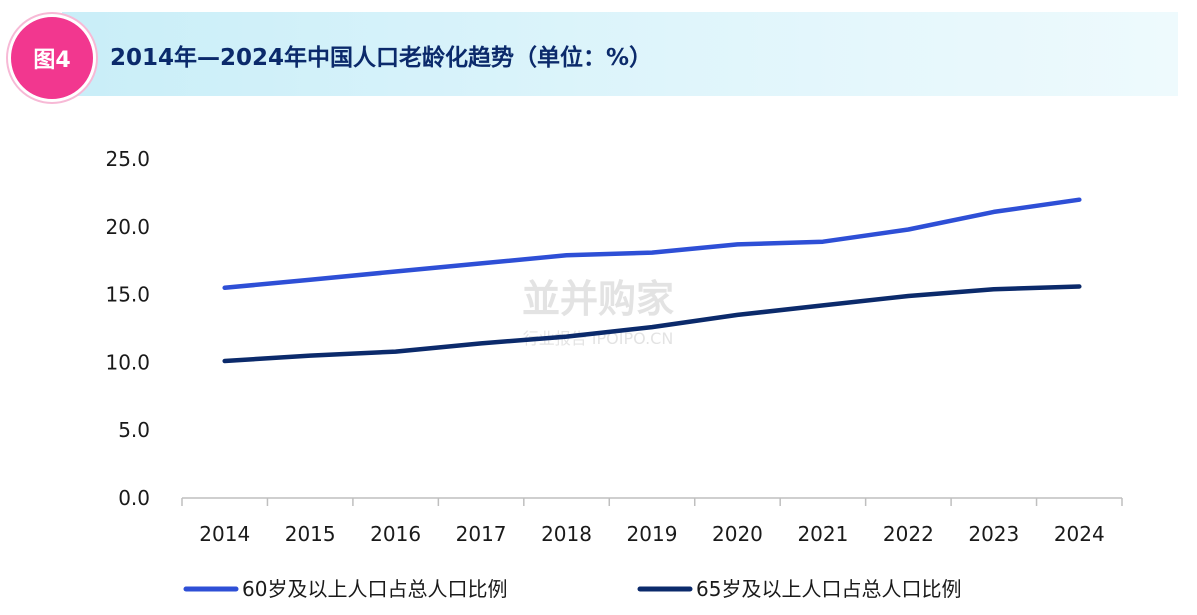 This screenshot has width=1197, height=615. What do you see at coordinates (572, 589) in the screenshot?
I see `legend: 60岁及以上人口占总人口比例 65岁及以上人口占总人口比例` at bounding box center [572, 589].